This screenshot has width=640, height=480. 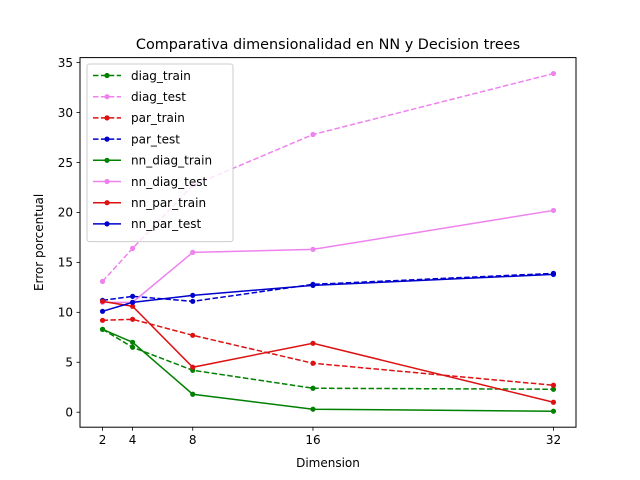 What do you see at coordinates (158, 118) in the screenshot?
I see `legend-label-par_train: par_train` at bounding box center [158, 118].